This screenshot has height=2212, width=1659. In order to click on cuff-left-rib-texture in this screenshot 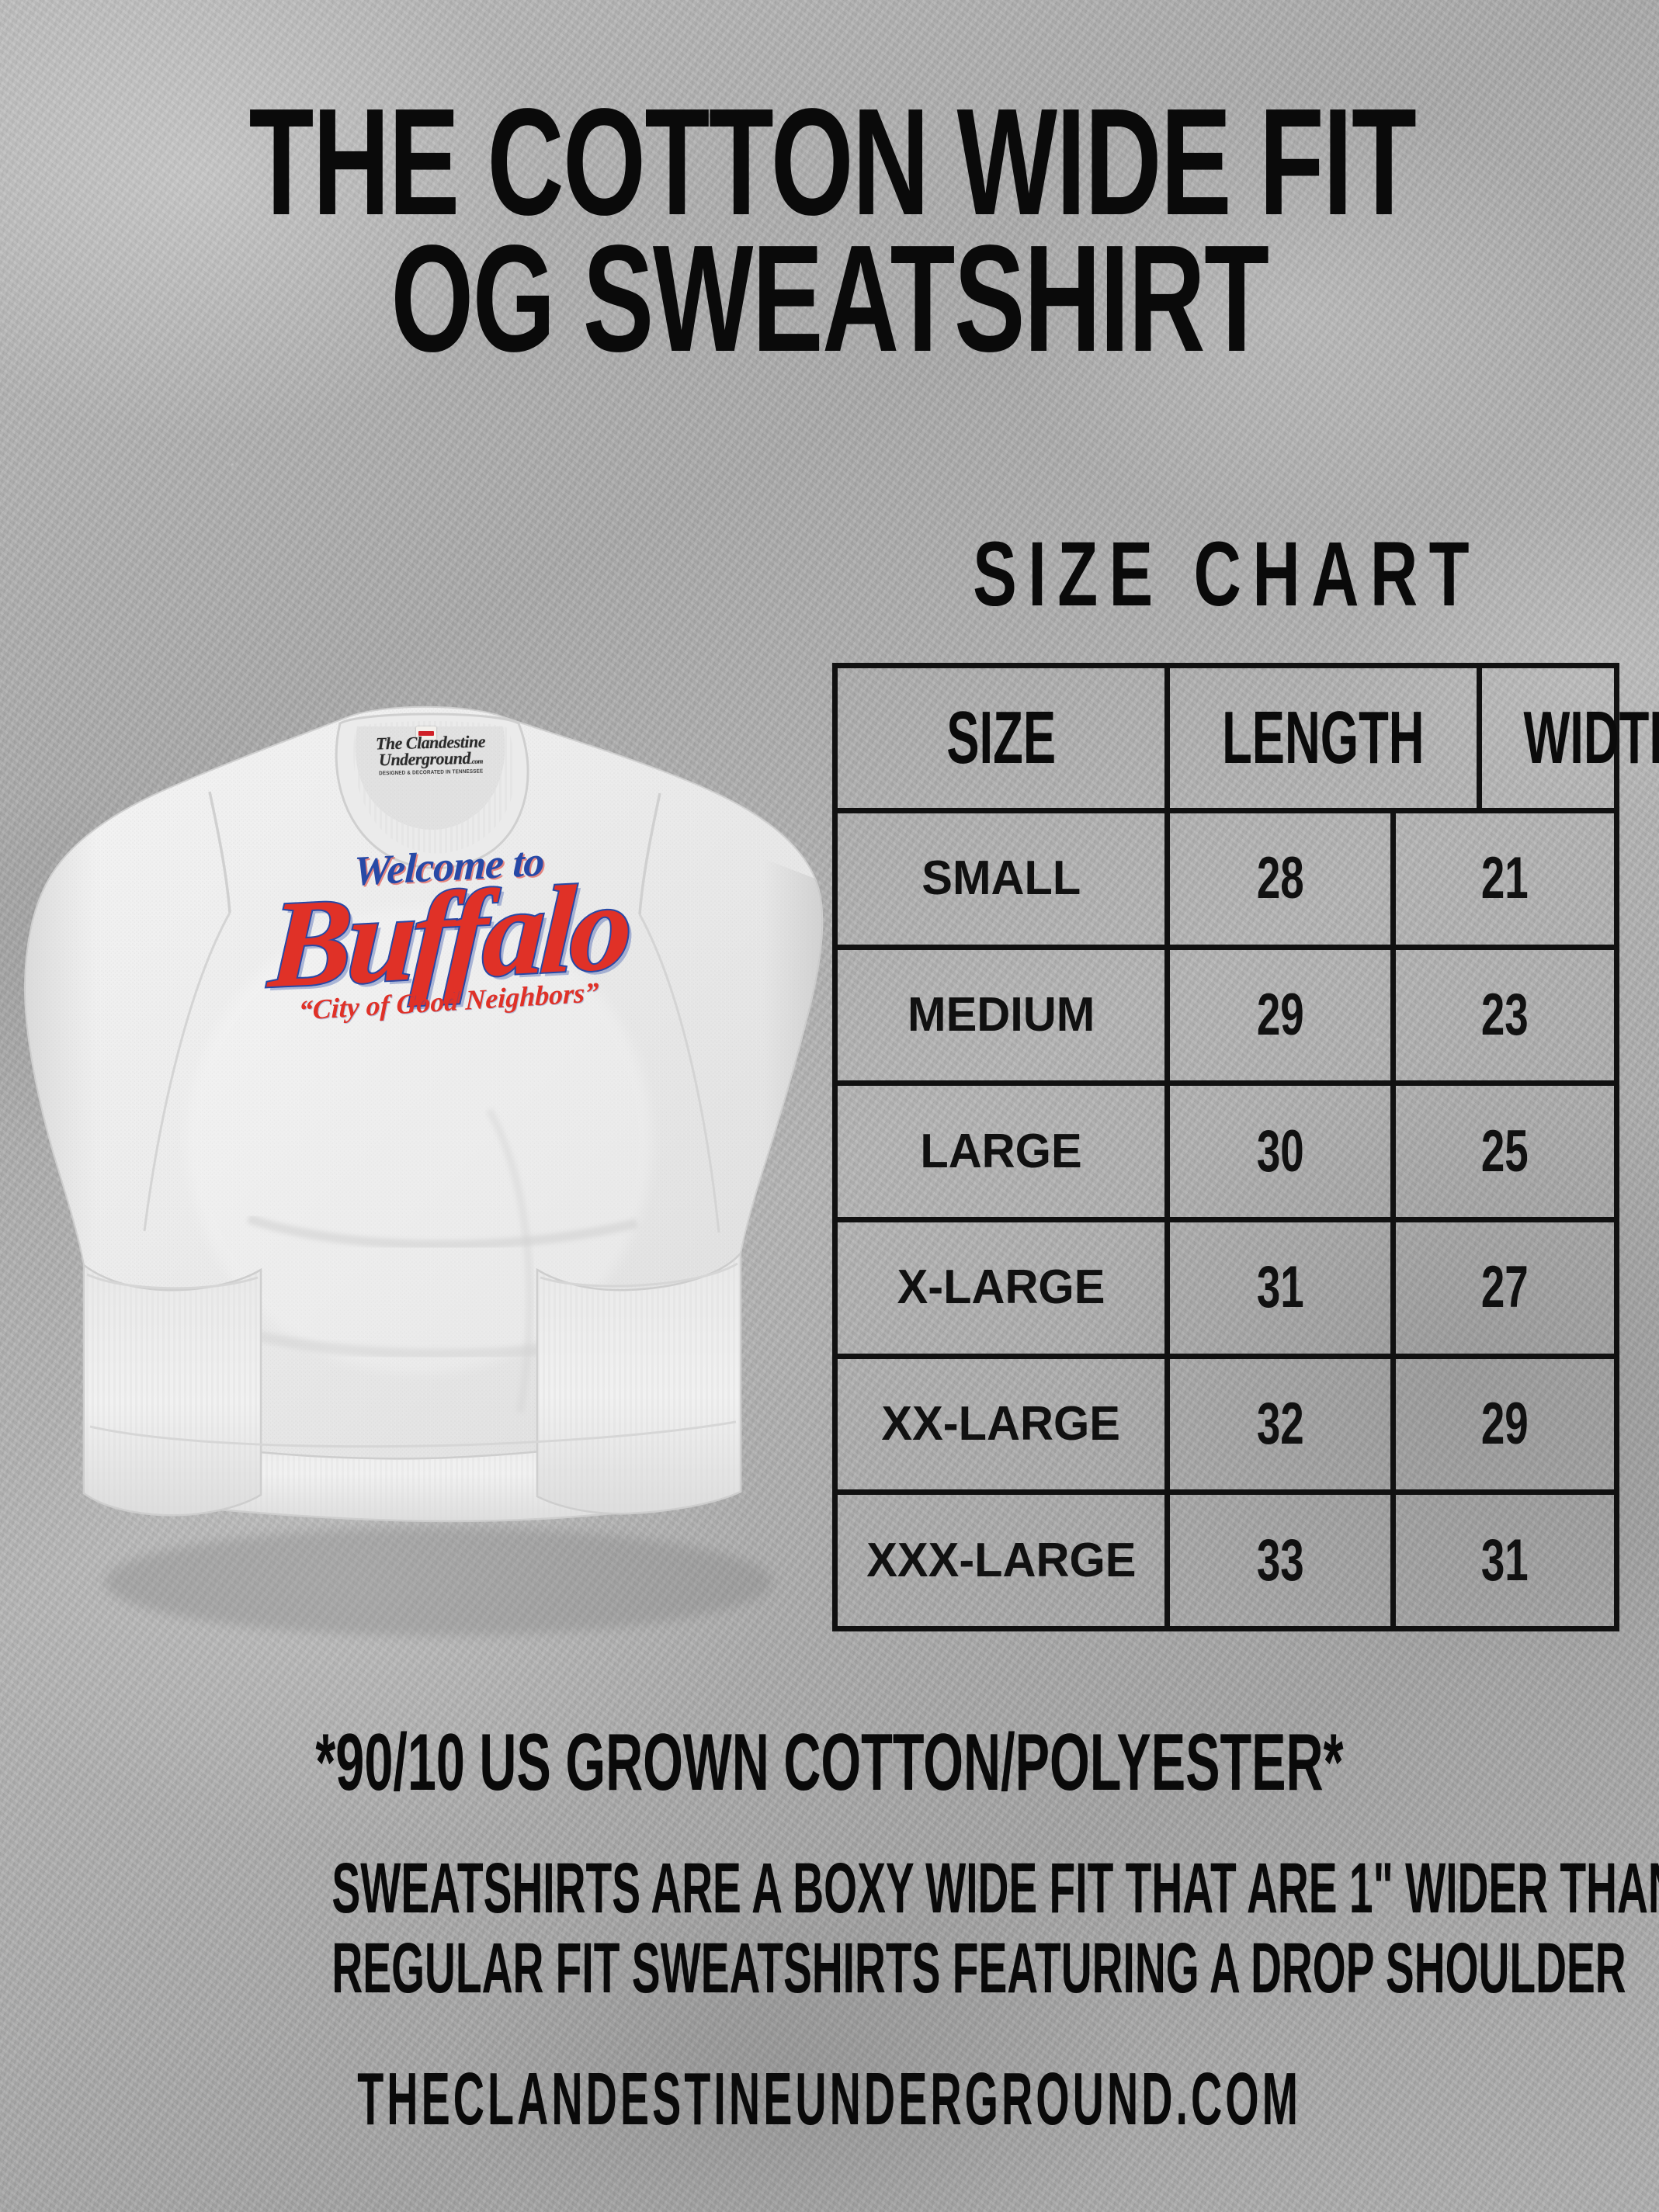, I will do `click(172, 1391)`.